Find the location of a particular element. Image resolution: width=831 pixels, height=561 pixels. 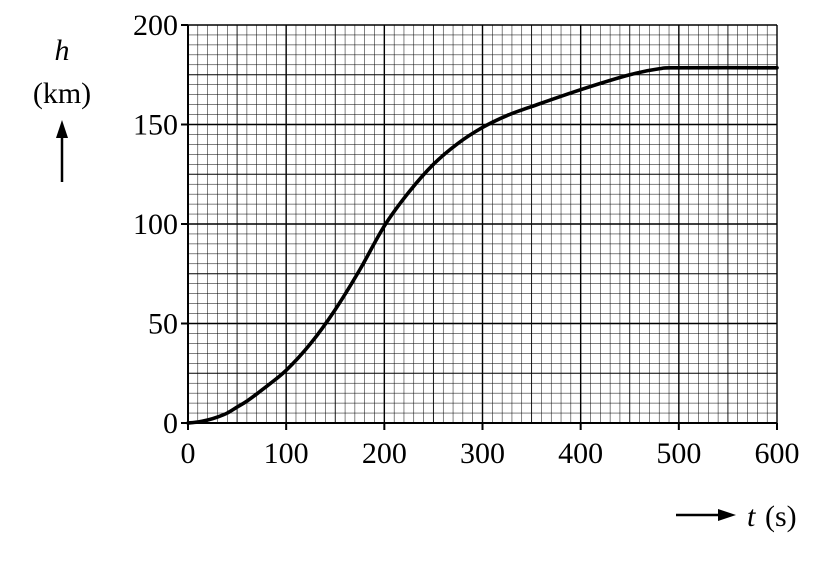

y-tick-label: 150 is located at coordinates (155, 125).